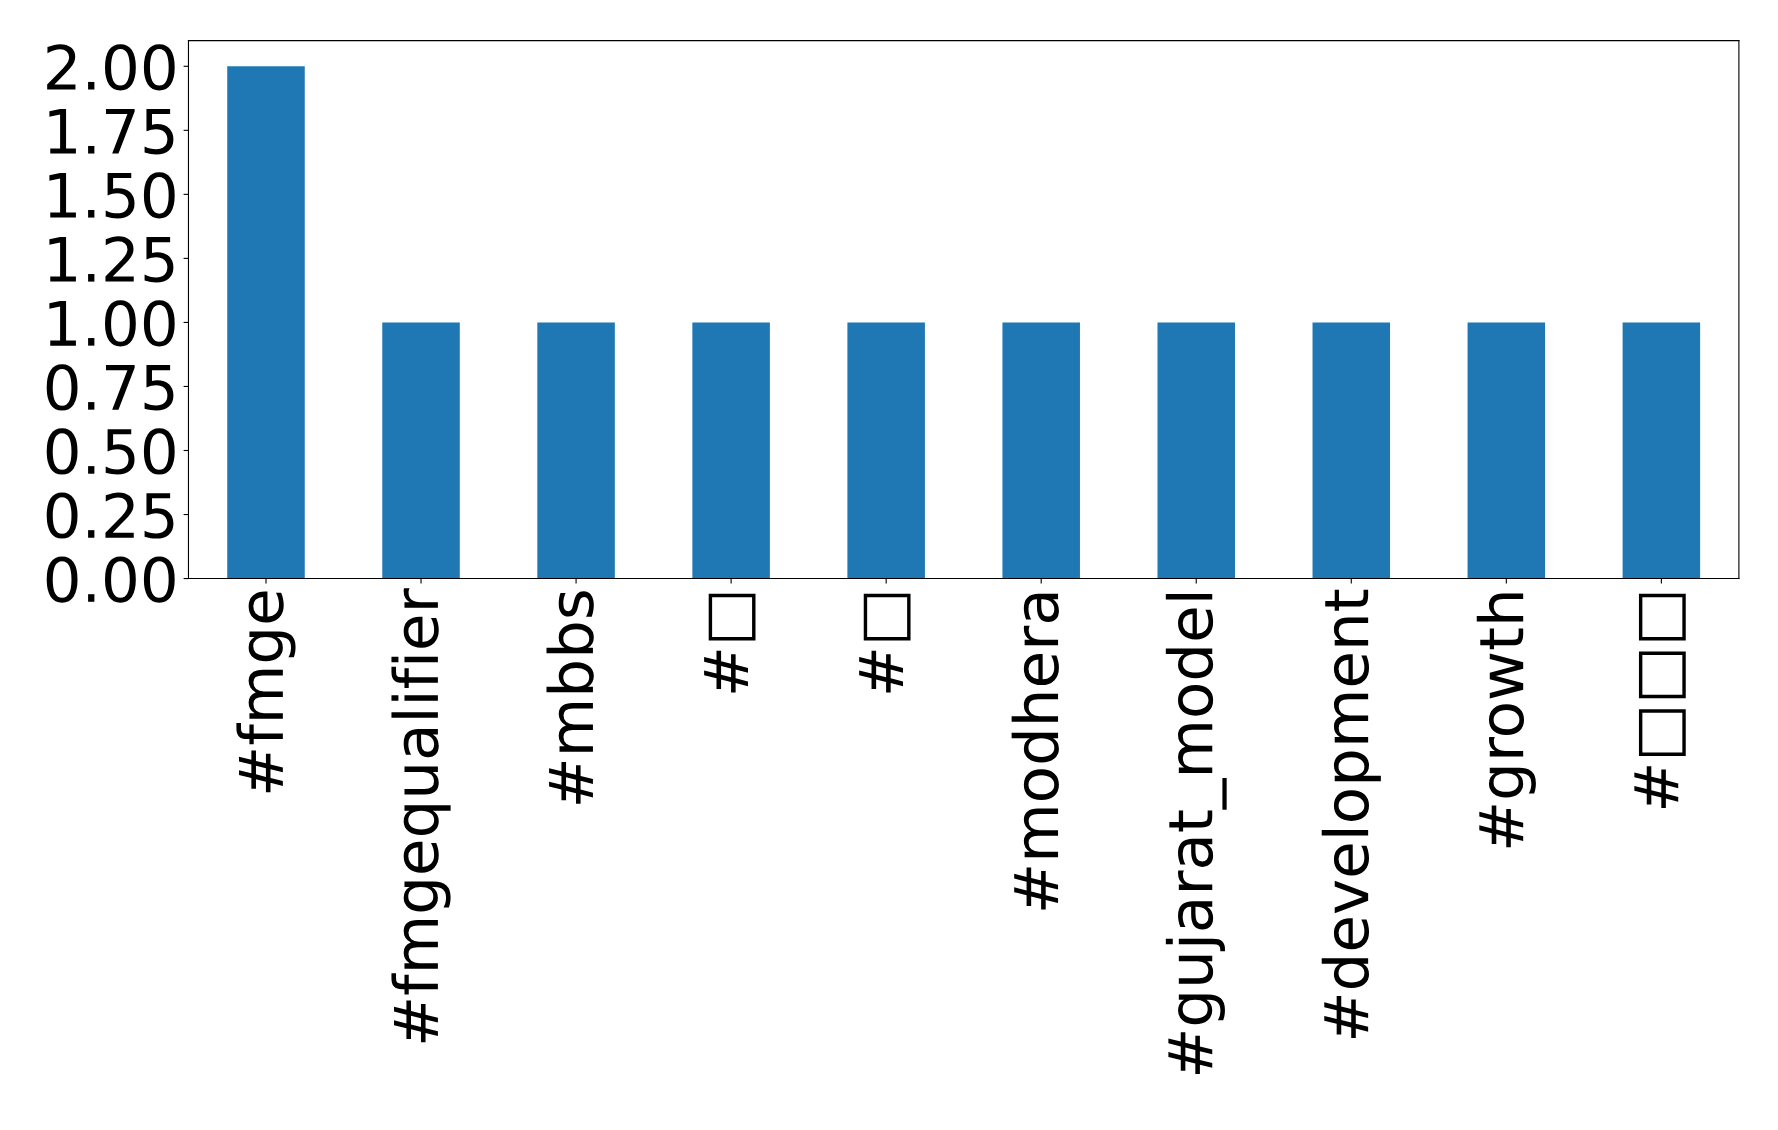  Describe the element at coordinates (1506, 720) in the screenshot. I see `x-tick-label: #growth` at that location.